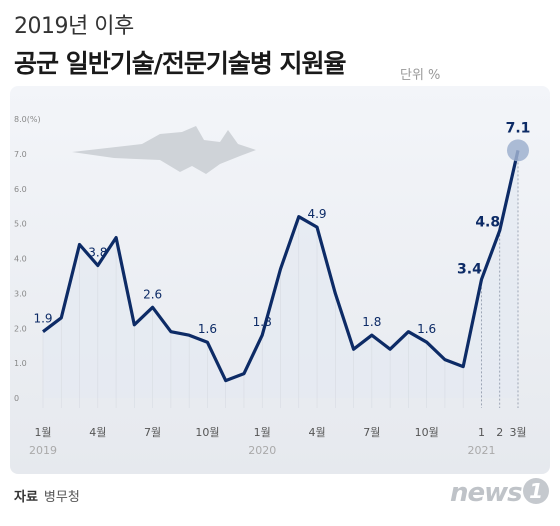  I want to click on page-title-line2: 공군 일반기술/전문기술병 지원율, so click(180, 63).